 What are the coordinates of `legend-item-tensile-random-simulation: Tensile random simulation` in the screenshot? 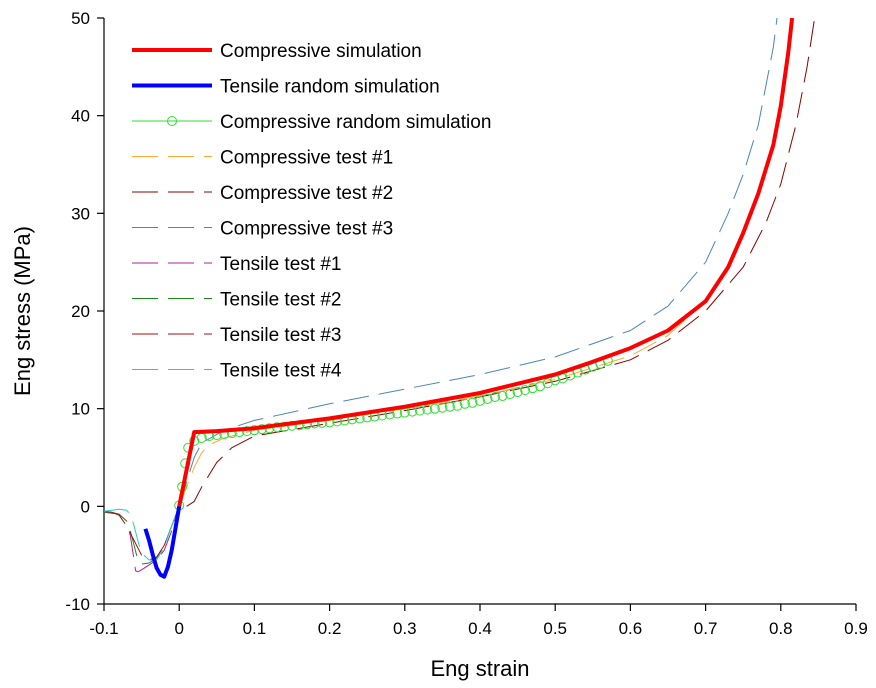 It's located at (286, 87).